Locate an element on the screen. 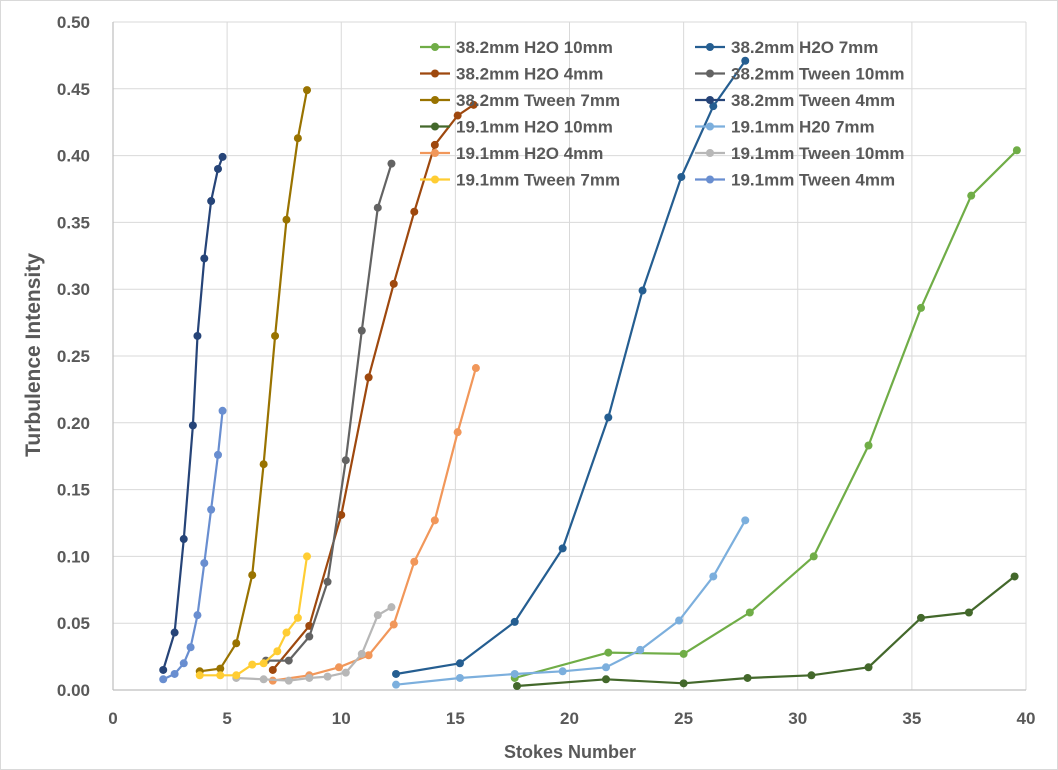  y-tick-label: 0.05 is located at coordinates (73, 623).